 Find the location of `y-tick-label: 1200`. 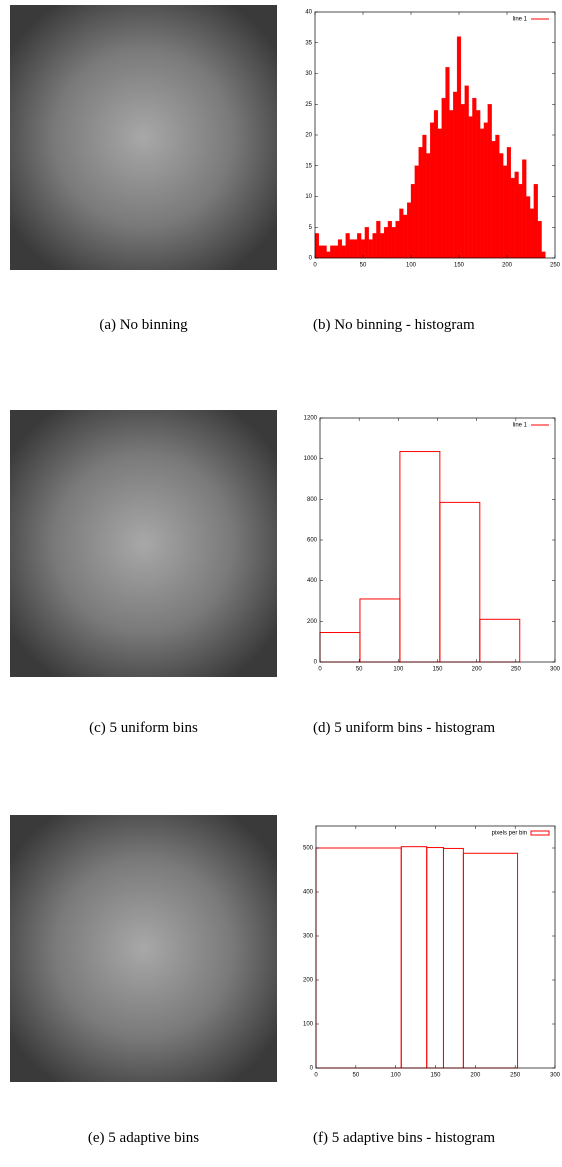

y-tick-label: 1200 is located at coordinates (311, 419).